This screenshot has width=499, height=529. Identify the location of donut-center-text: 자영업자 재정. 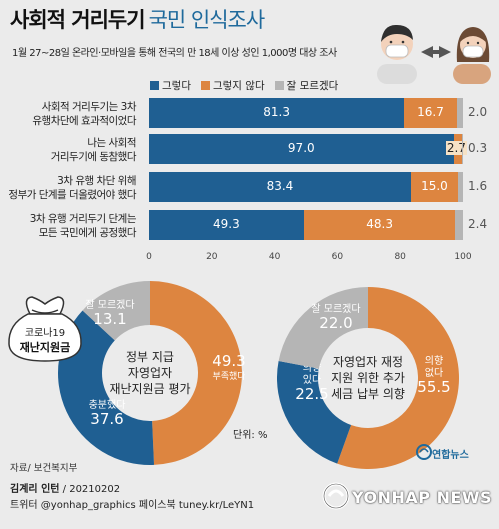
(368, 362).